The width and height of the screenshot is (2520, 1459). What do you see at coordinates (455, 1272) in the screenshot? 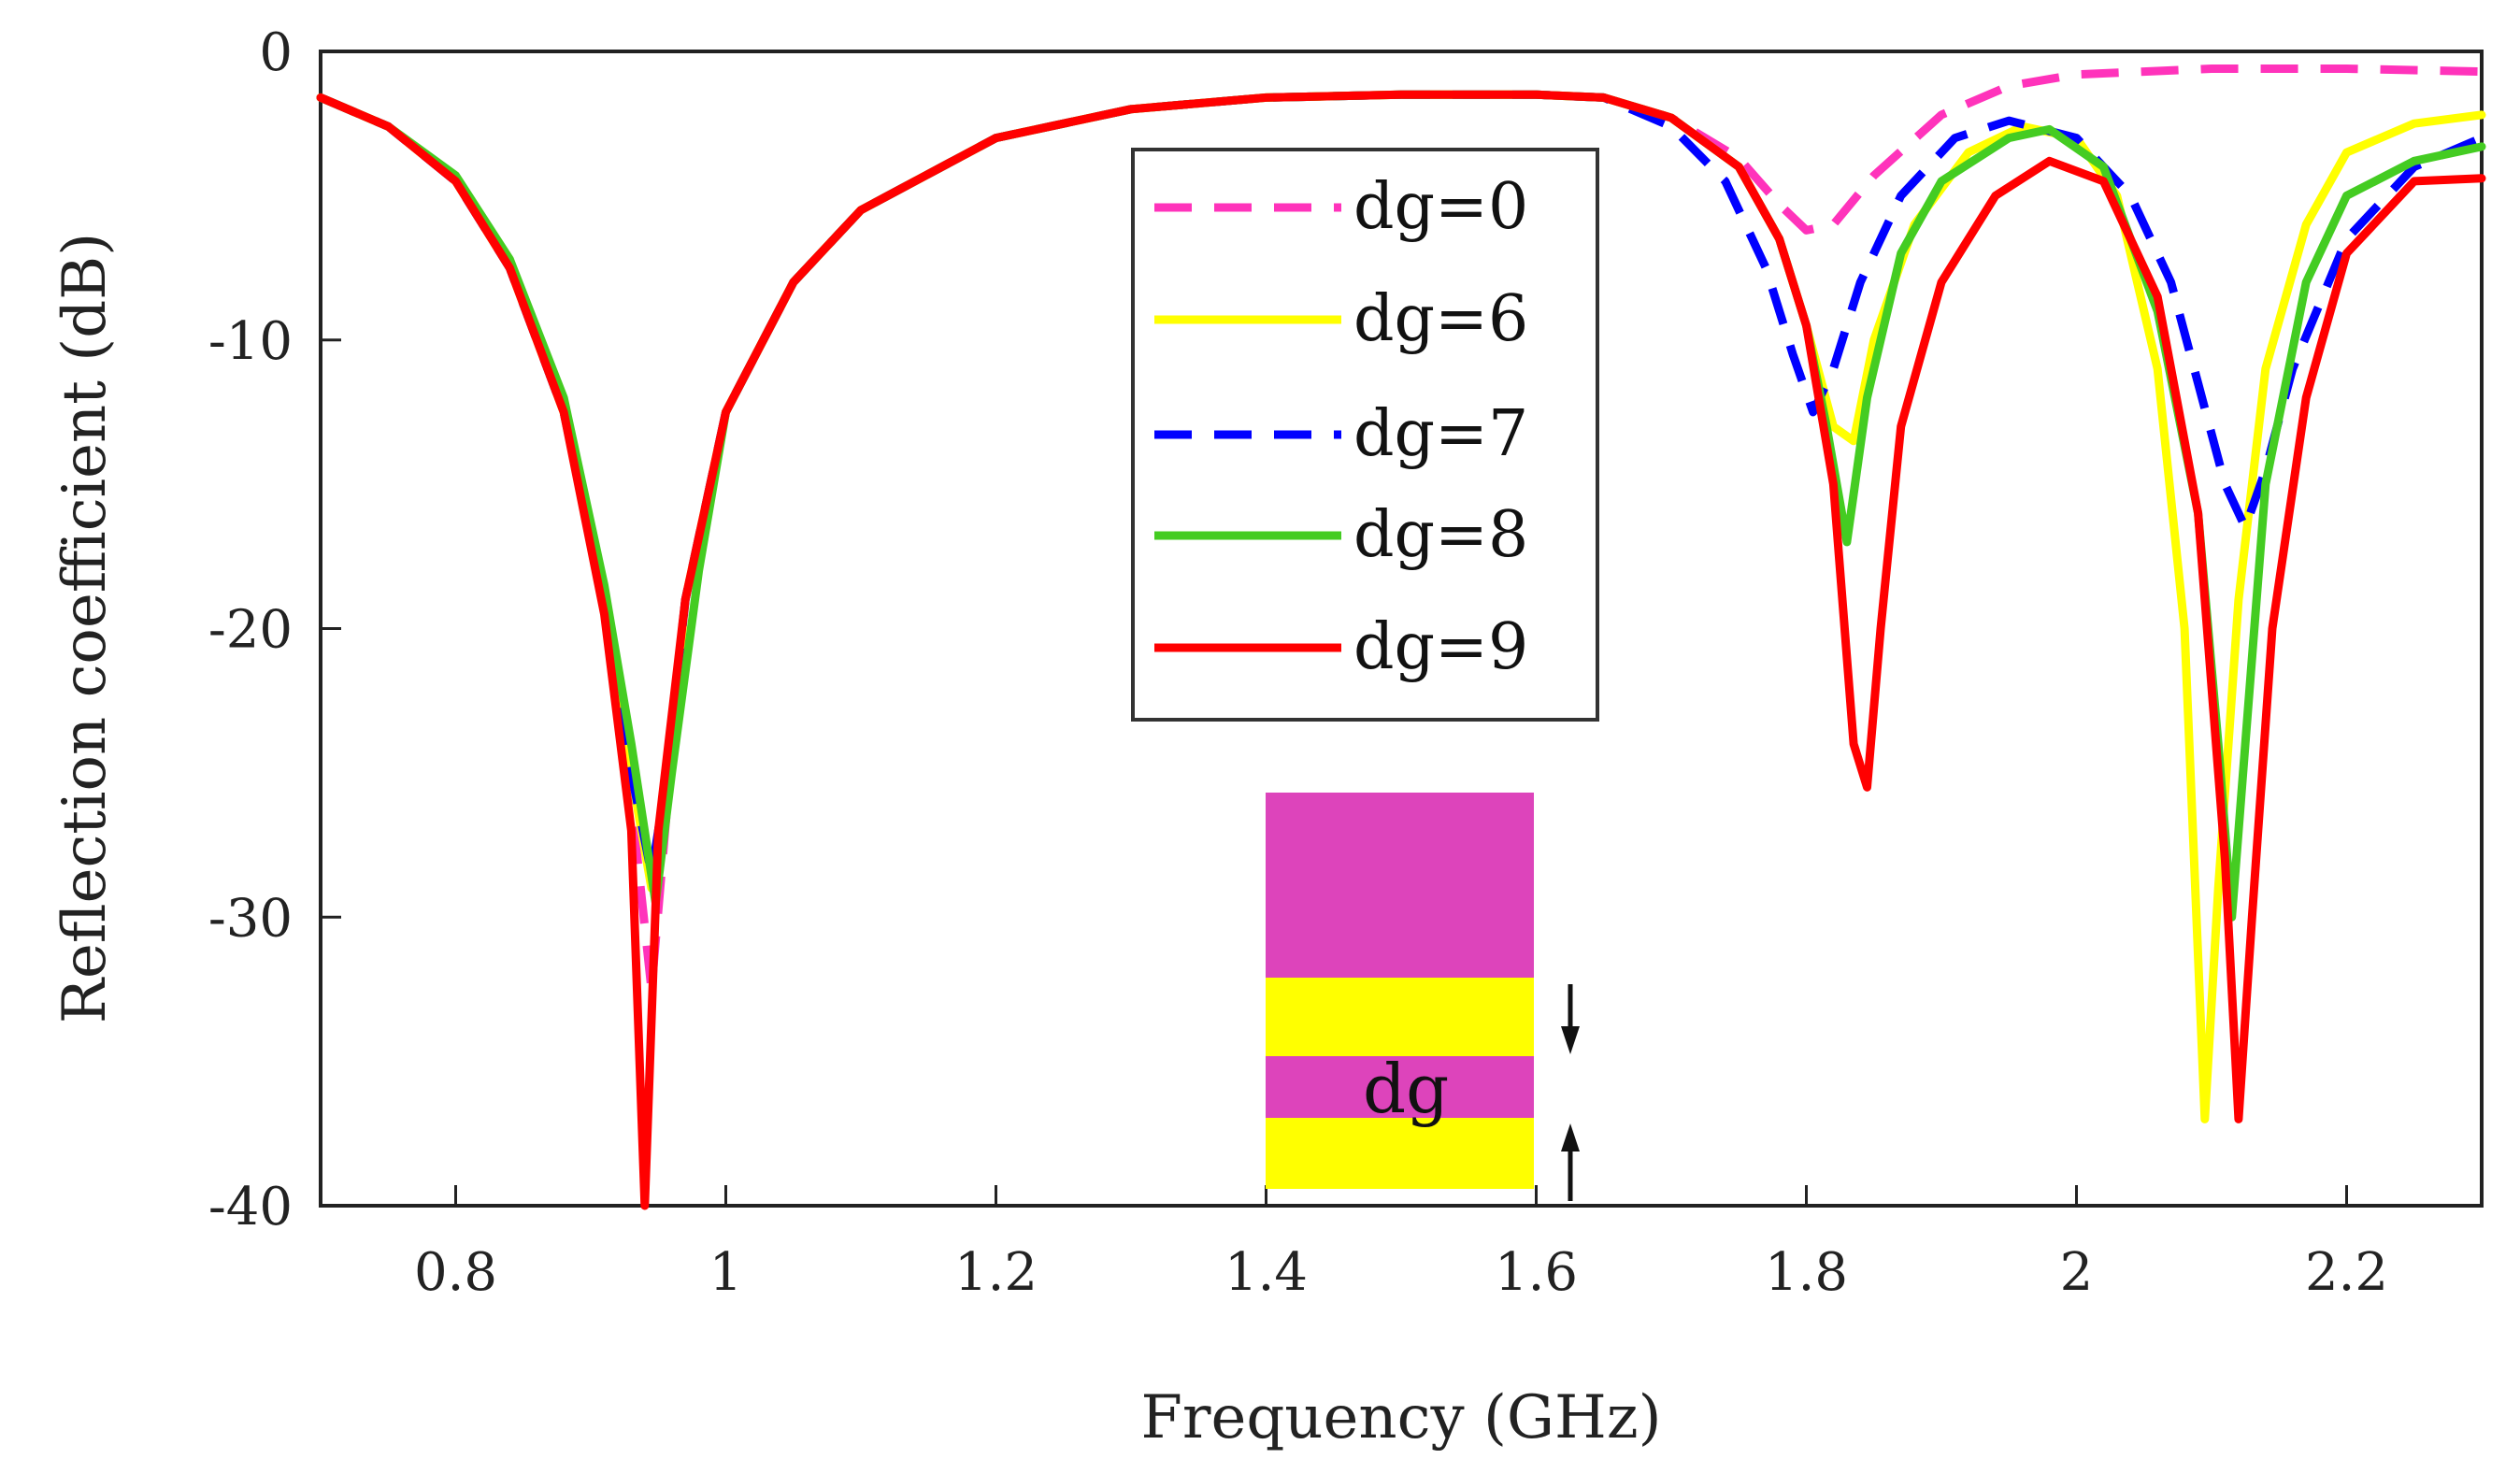
I see `x-tick-label: 0.8` at bounding box center [455, 1272].